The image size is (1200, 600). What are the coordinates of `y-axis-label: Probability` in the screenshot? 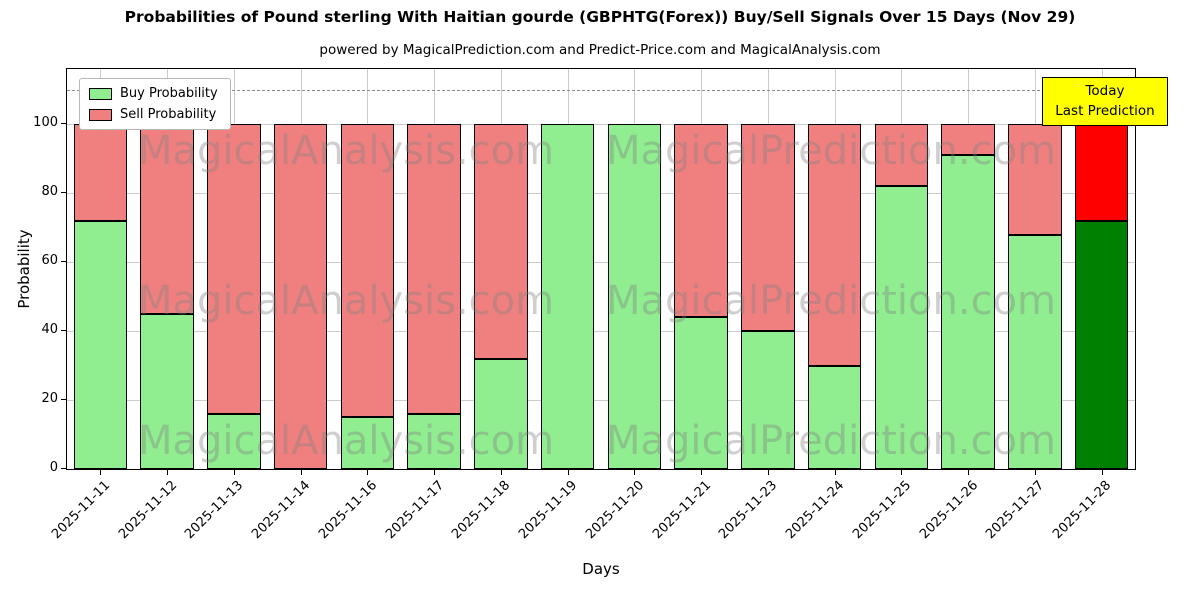 It's located at (24, 269).